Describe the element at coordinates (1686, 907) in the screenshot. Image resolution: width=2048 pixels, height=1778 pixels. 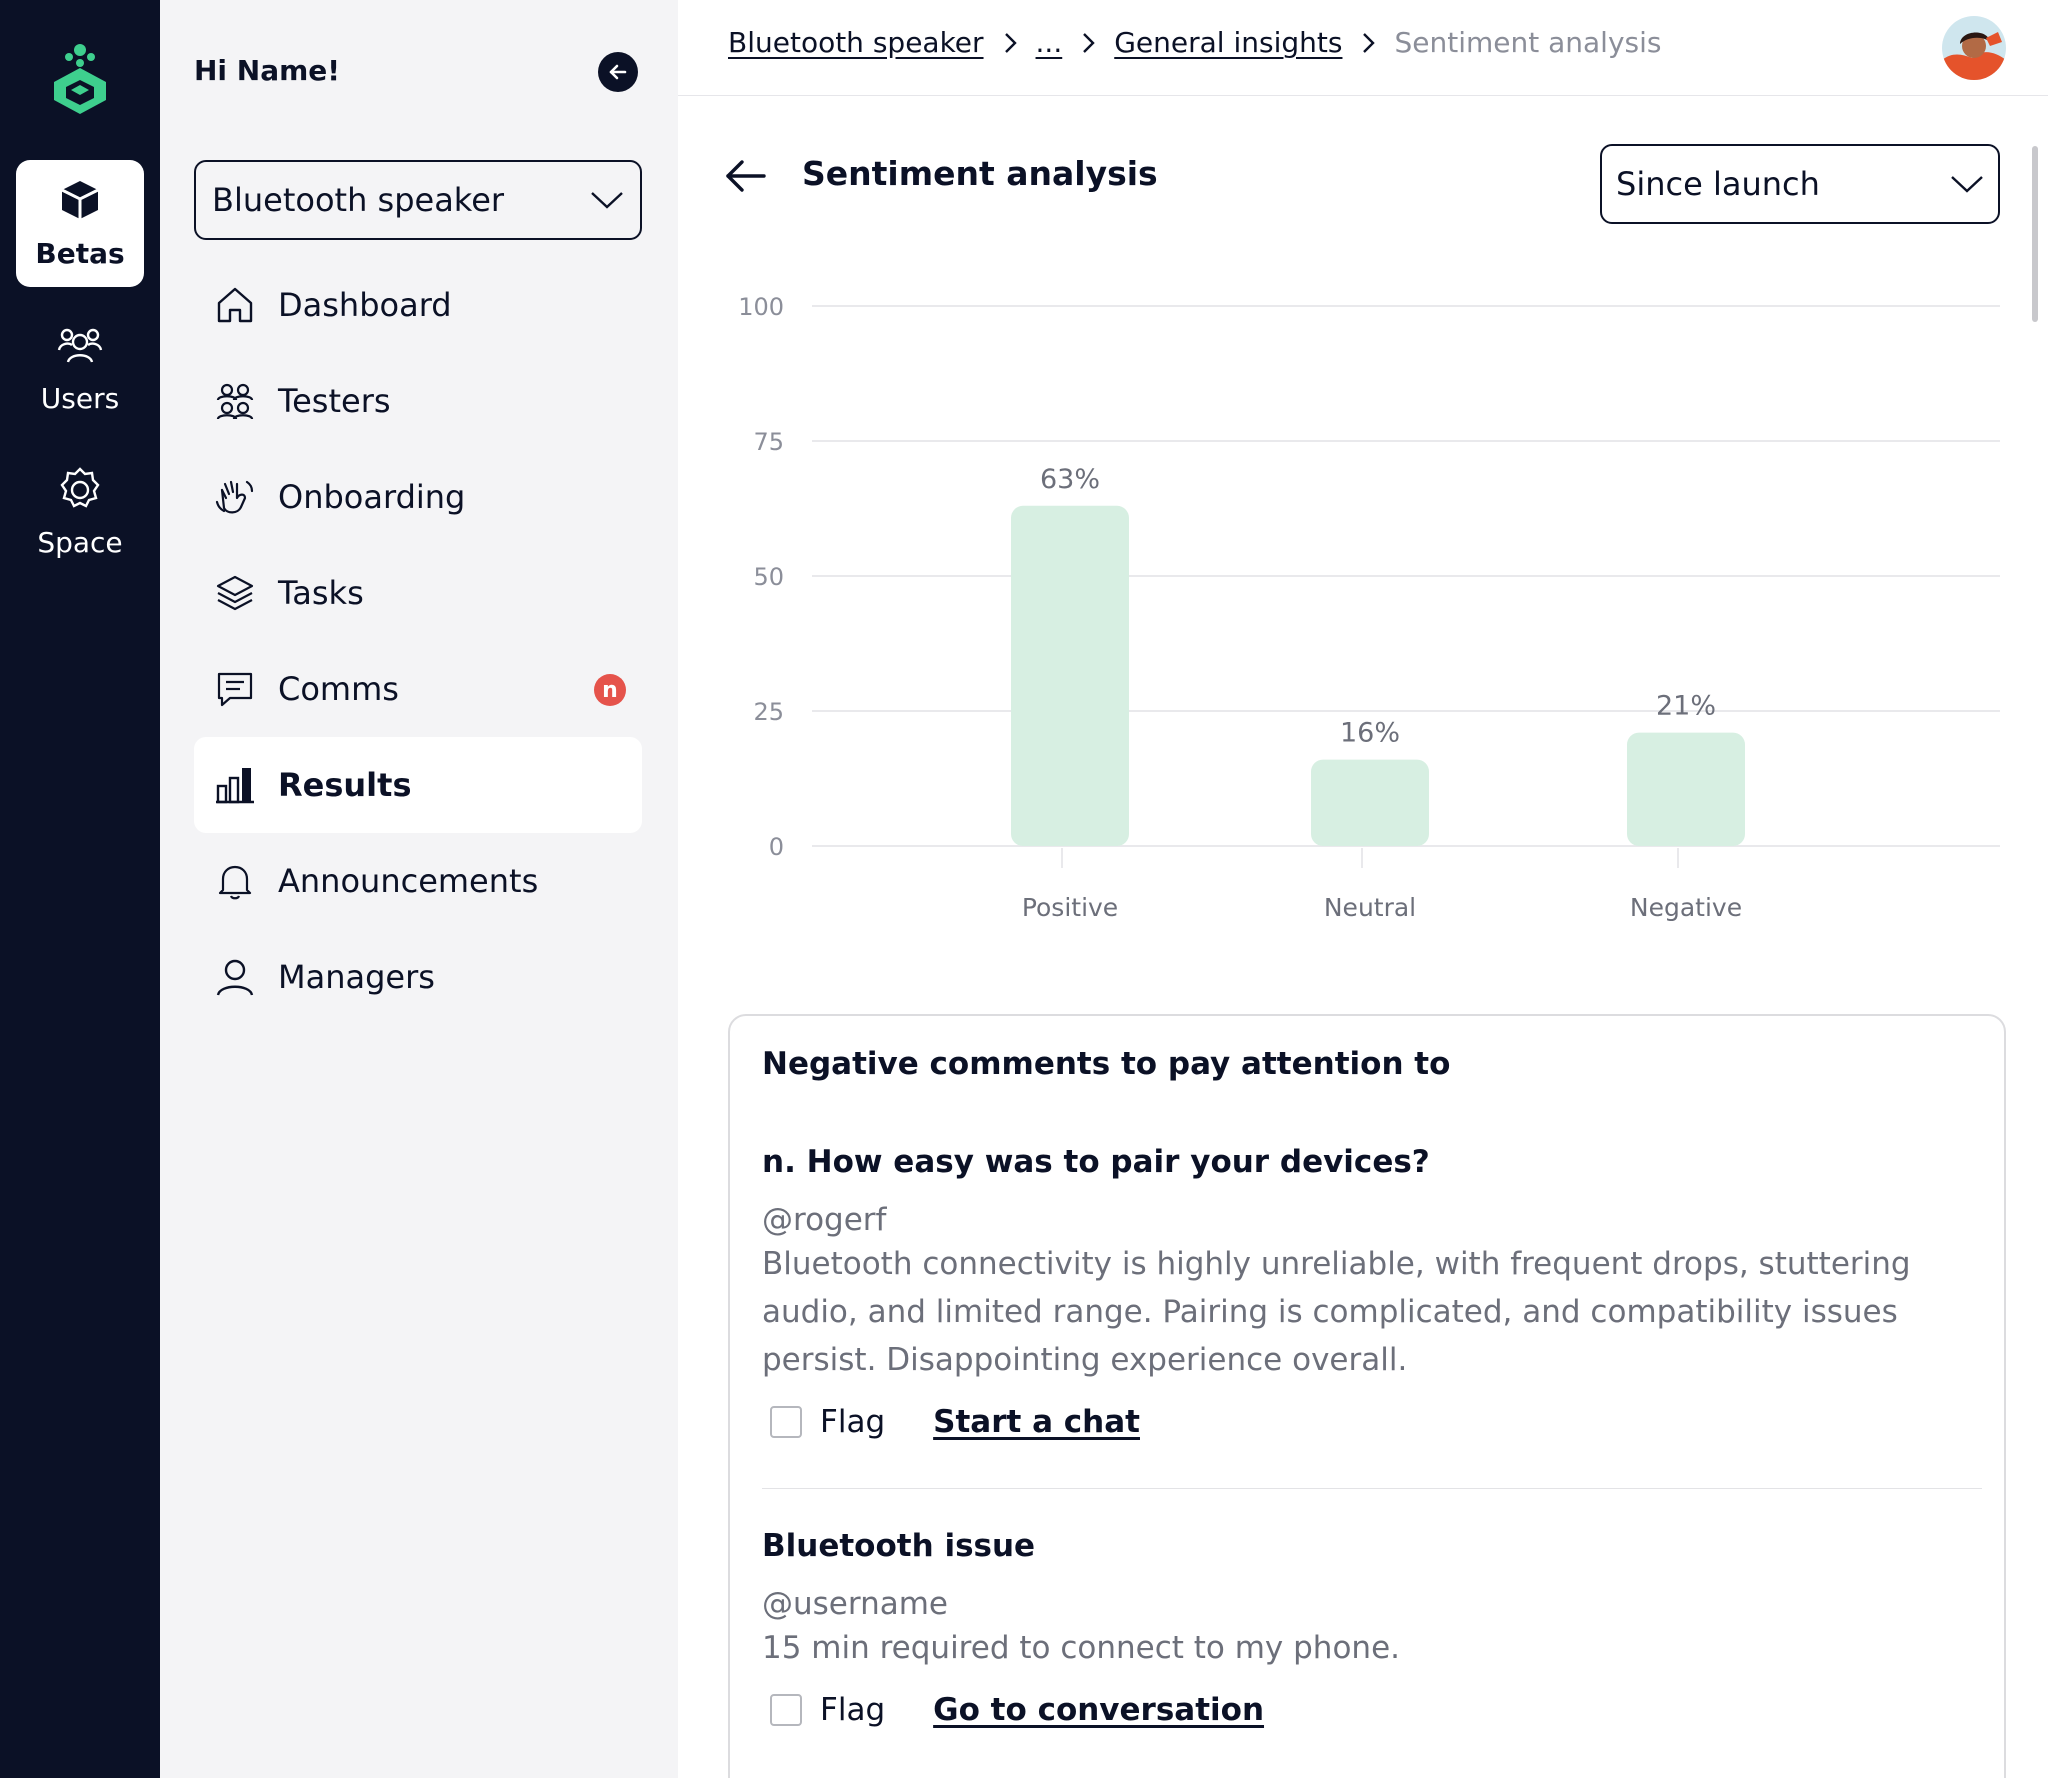
I see `x-tick-label: Negative` at that location.